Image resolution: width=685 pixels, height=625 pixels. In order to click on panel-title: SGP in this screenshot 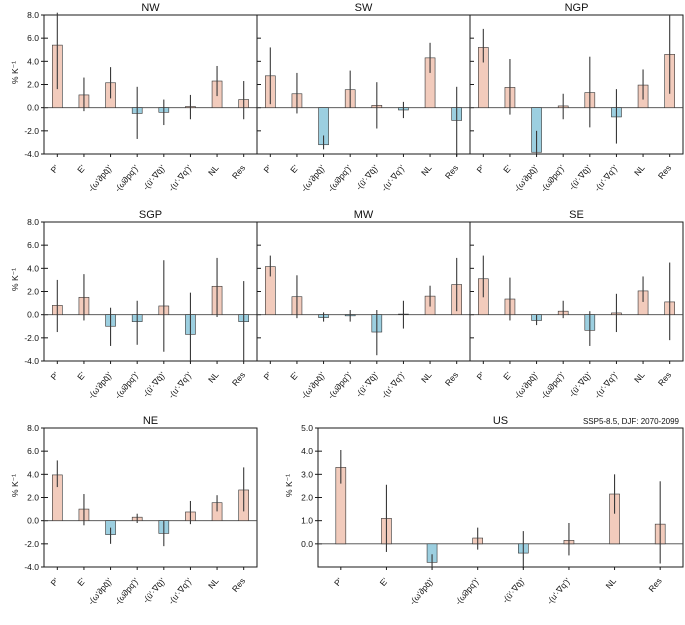, I will do `click(150, 215)`.